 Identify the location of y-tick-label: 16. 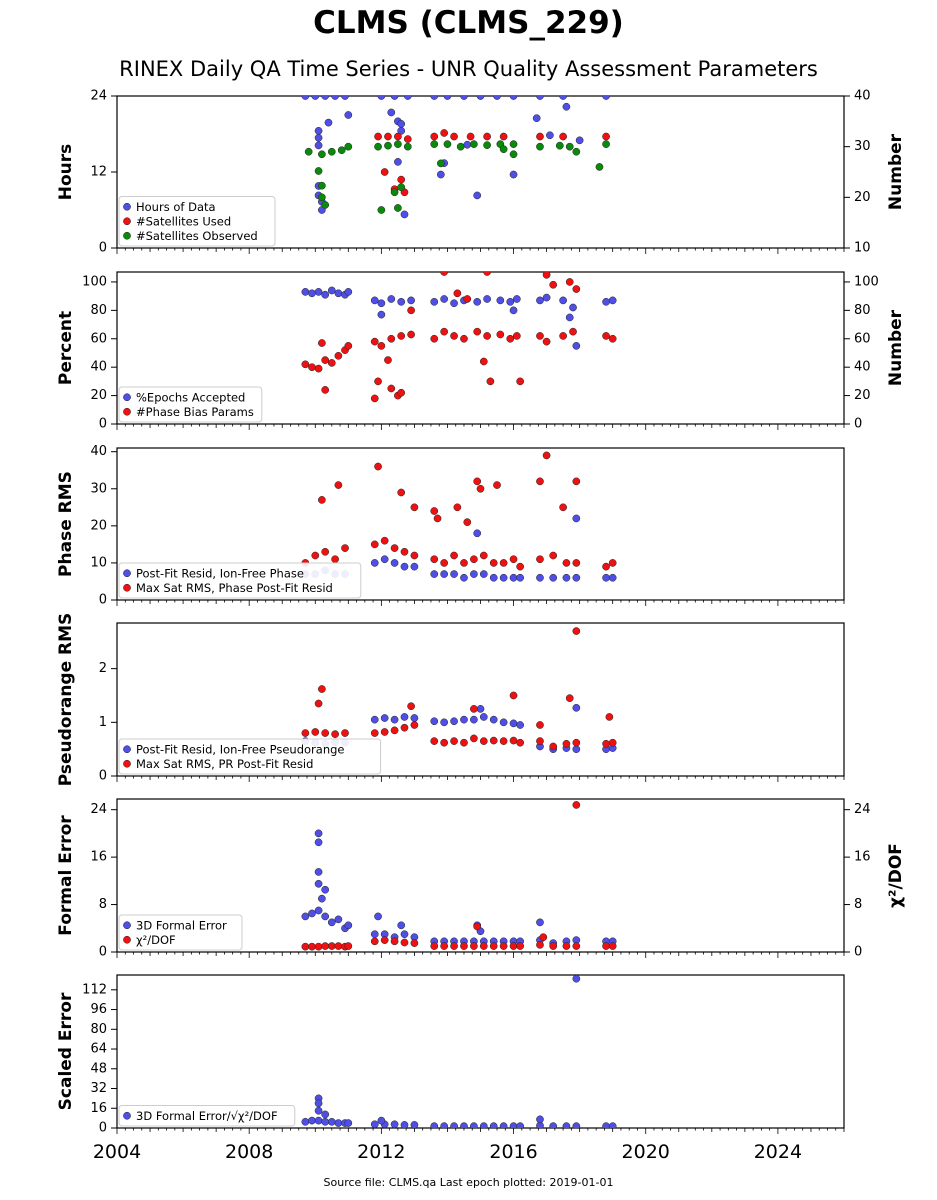
(98, 1108).